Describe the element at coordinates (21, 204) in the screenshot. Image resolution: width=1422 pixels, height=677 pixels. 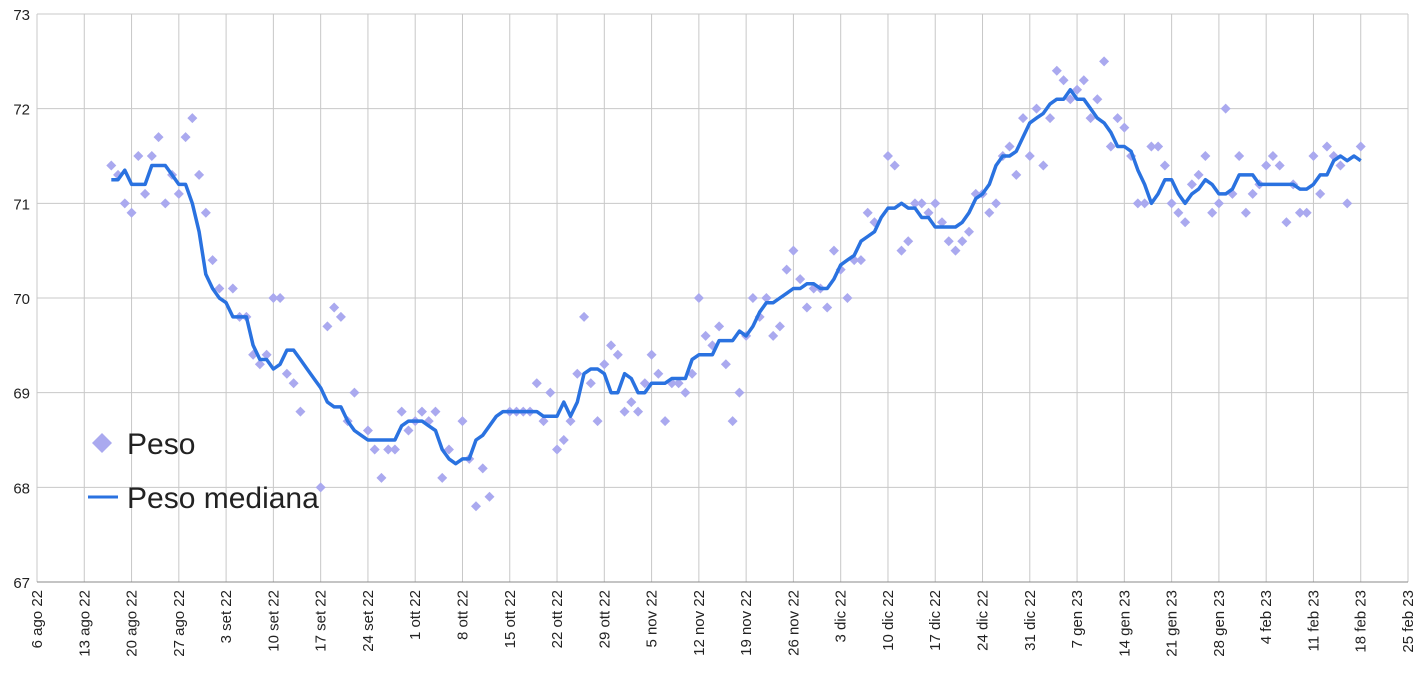
I see `y-tick-label: 71` at that location.